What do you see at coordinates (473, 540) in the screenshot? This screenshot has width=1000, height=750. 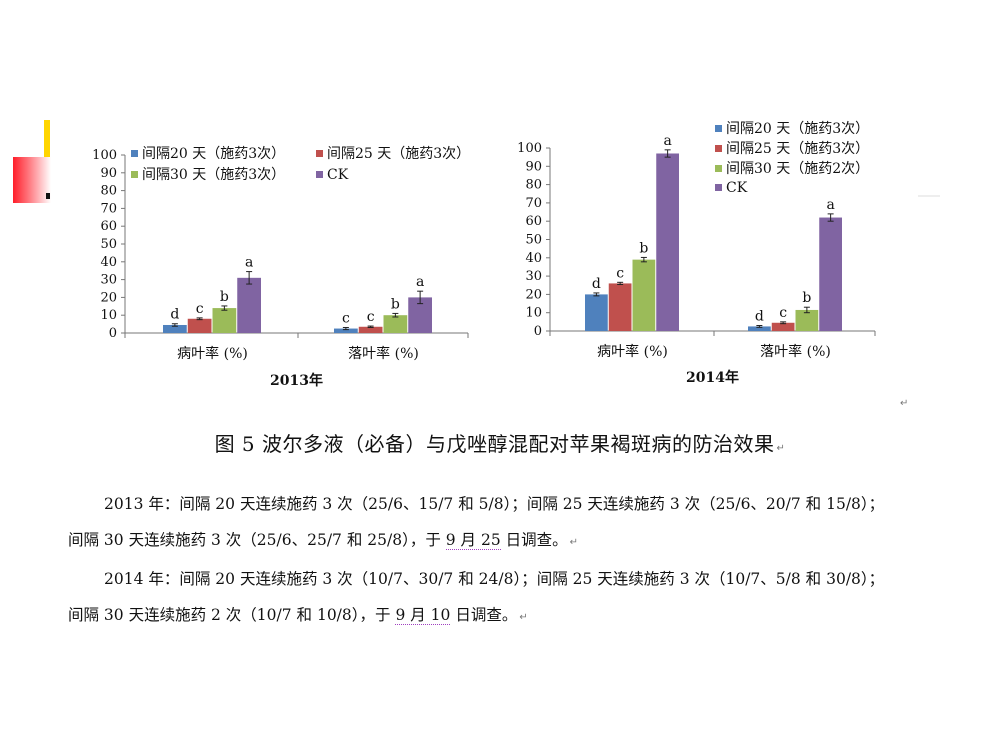 I see `note-2013-date: 9 月 25` at bounding box center [473, 540].